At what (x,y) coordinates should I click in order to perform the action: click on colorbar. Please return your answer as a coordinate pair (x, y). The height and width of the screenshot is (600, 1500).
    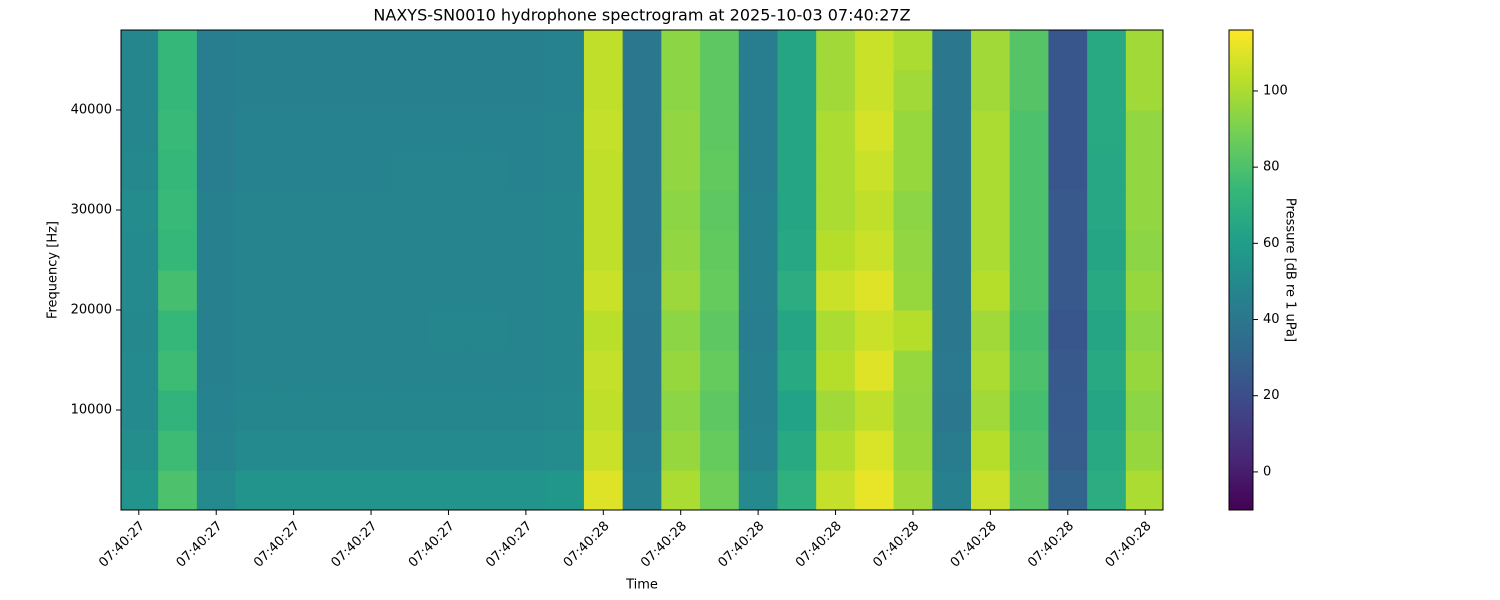
    Looking at the image, I should click on (1241, 270).